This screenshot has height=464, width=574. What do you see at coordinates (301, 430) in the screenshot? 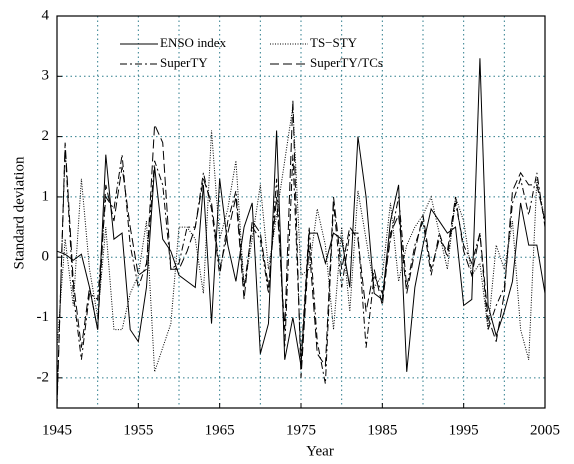
I see `x-tick-label: 1975` at bounding box center [301, 430].